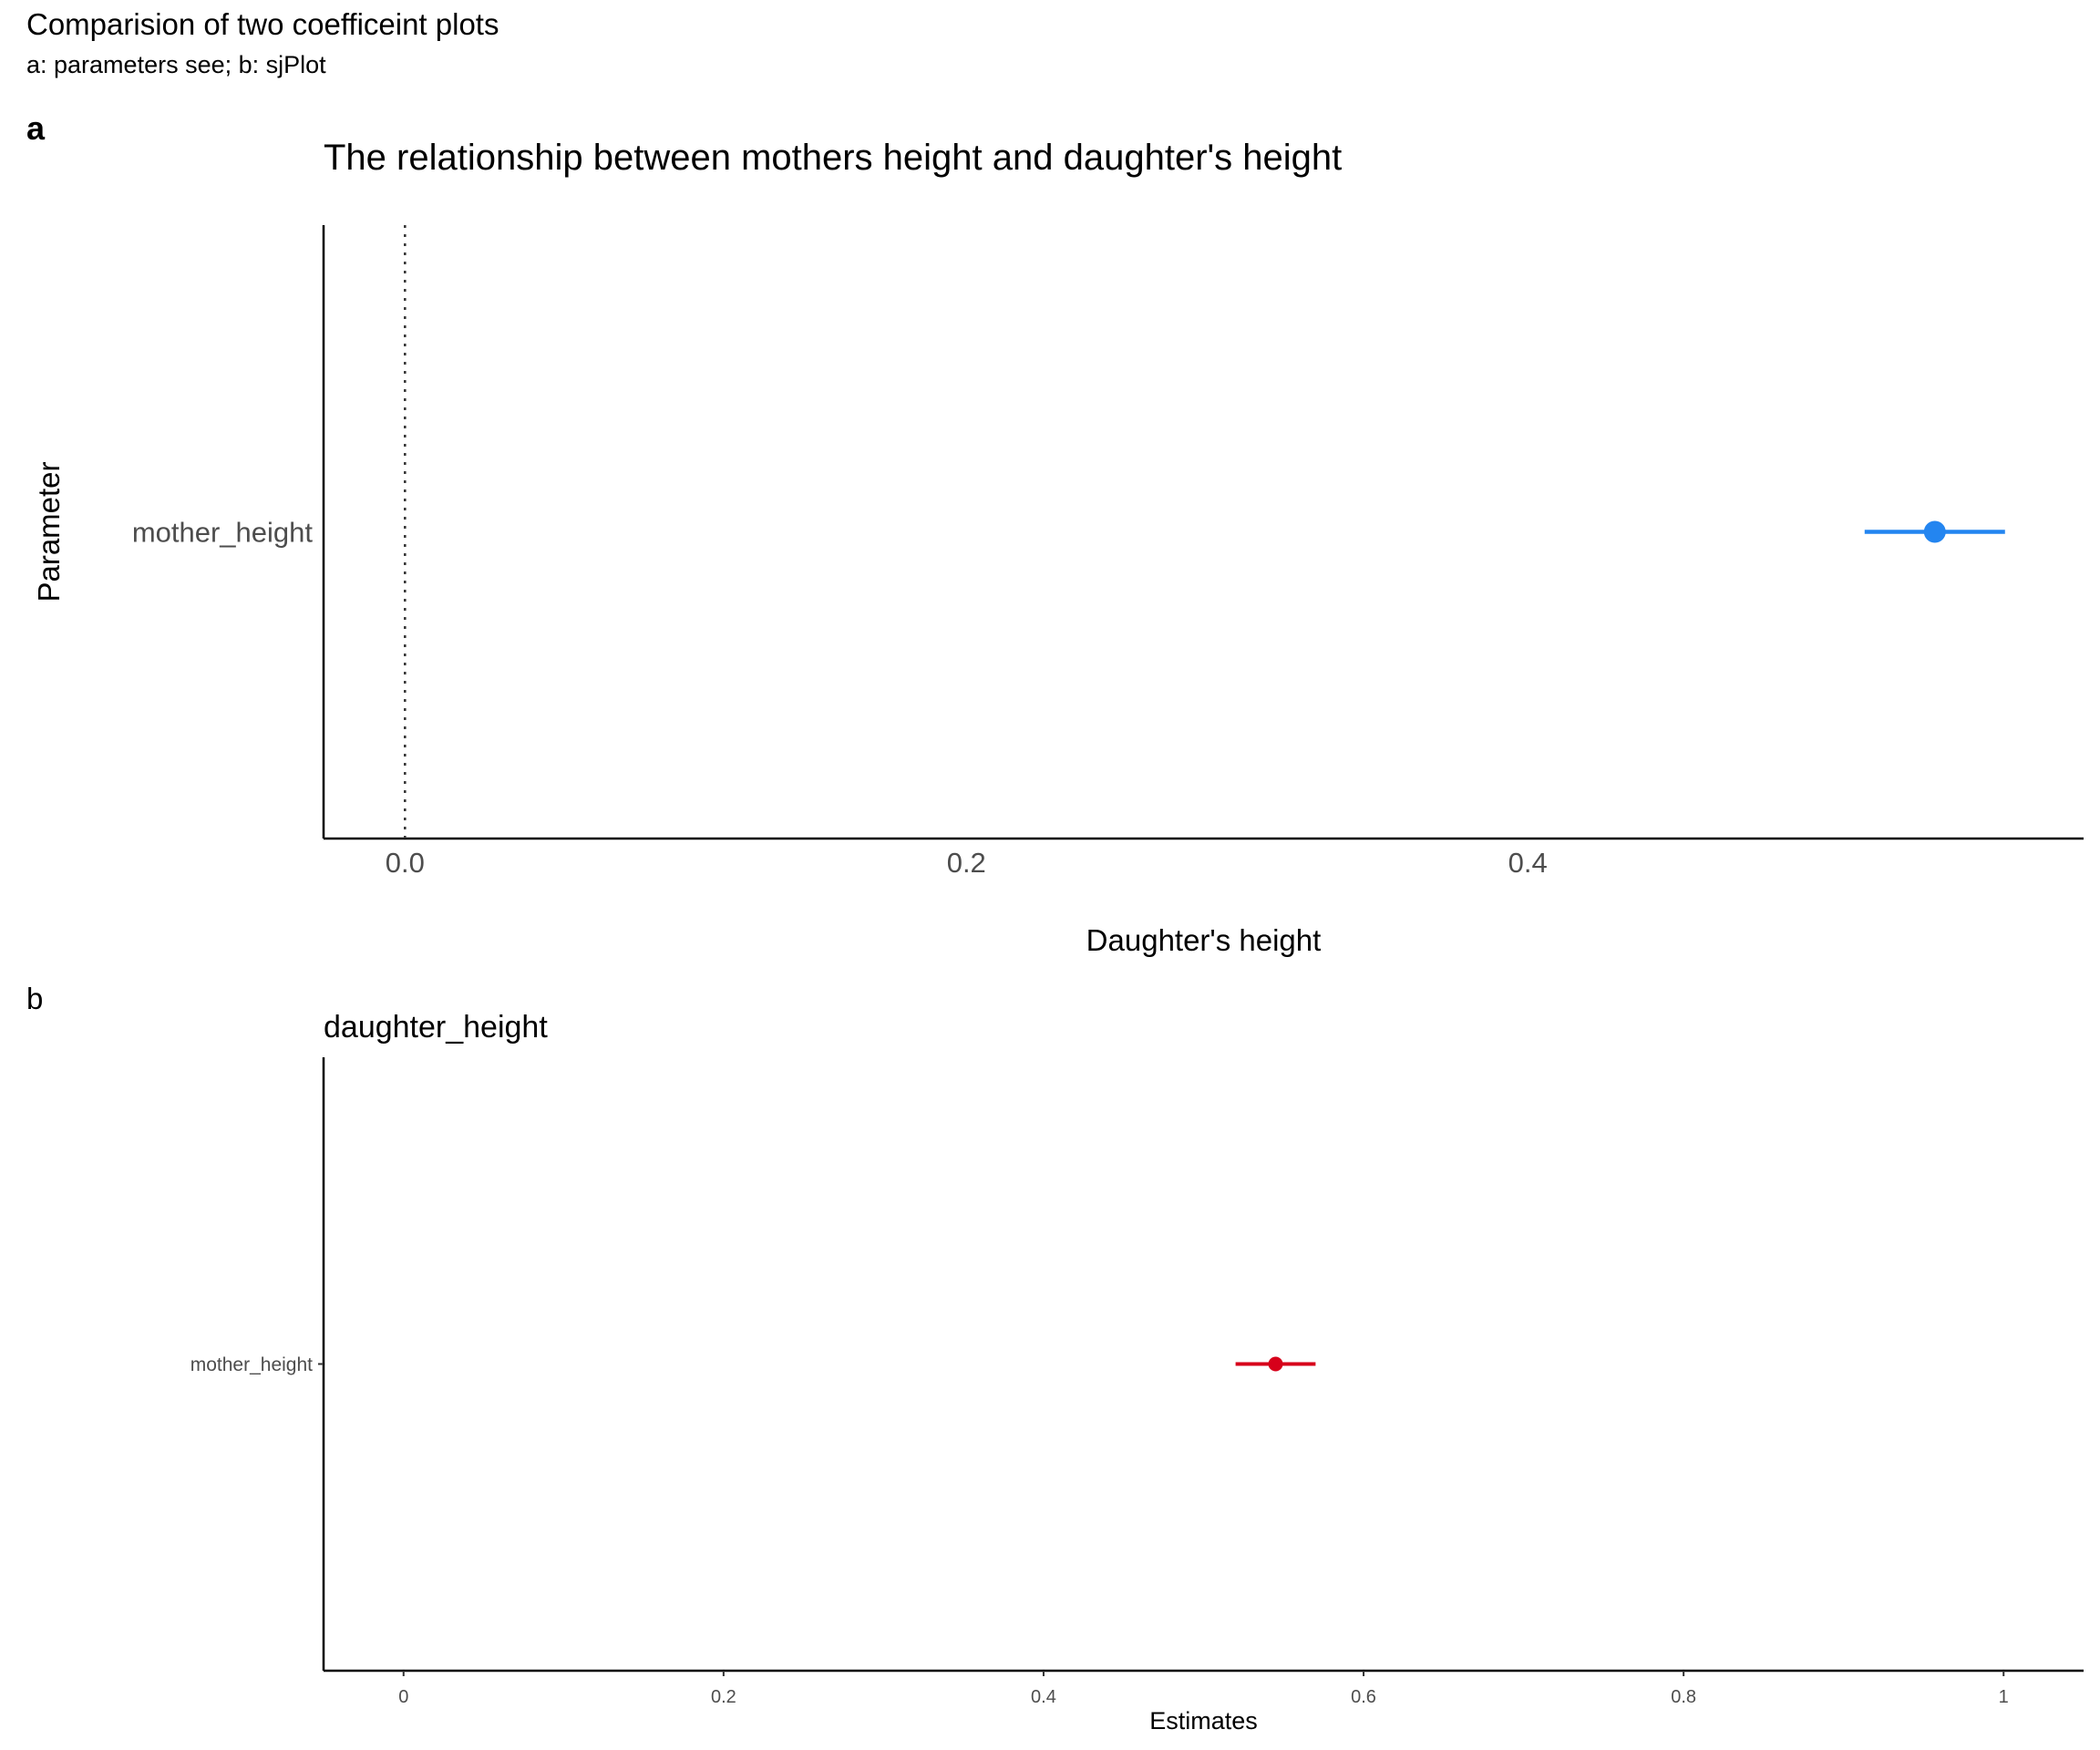 Image resolution: width=2100 pixels, height=1750 pixels. I want to click on panel-b-tag: b, so click(35, 999).